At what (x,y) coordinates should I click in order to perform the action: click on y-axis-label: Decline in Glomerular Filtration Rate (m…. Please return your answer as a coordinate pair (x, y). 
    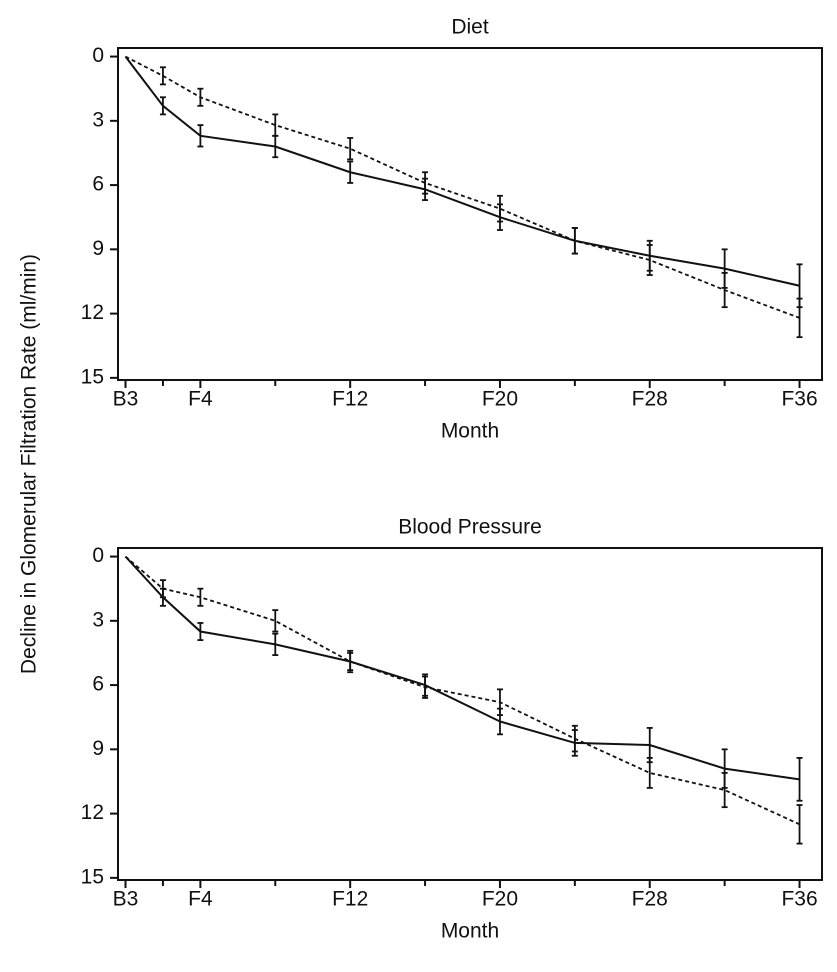
    Looking at the image, I should click on (29, 464).